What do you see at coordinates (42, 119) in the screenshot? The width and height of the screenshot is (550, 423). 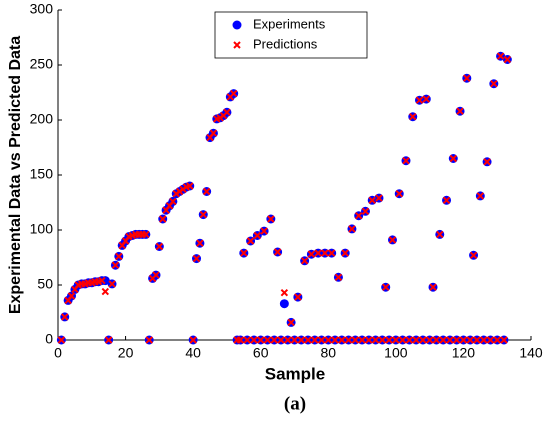 I see `y-tick-label: 200` at bounding box center [42, 119].